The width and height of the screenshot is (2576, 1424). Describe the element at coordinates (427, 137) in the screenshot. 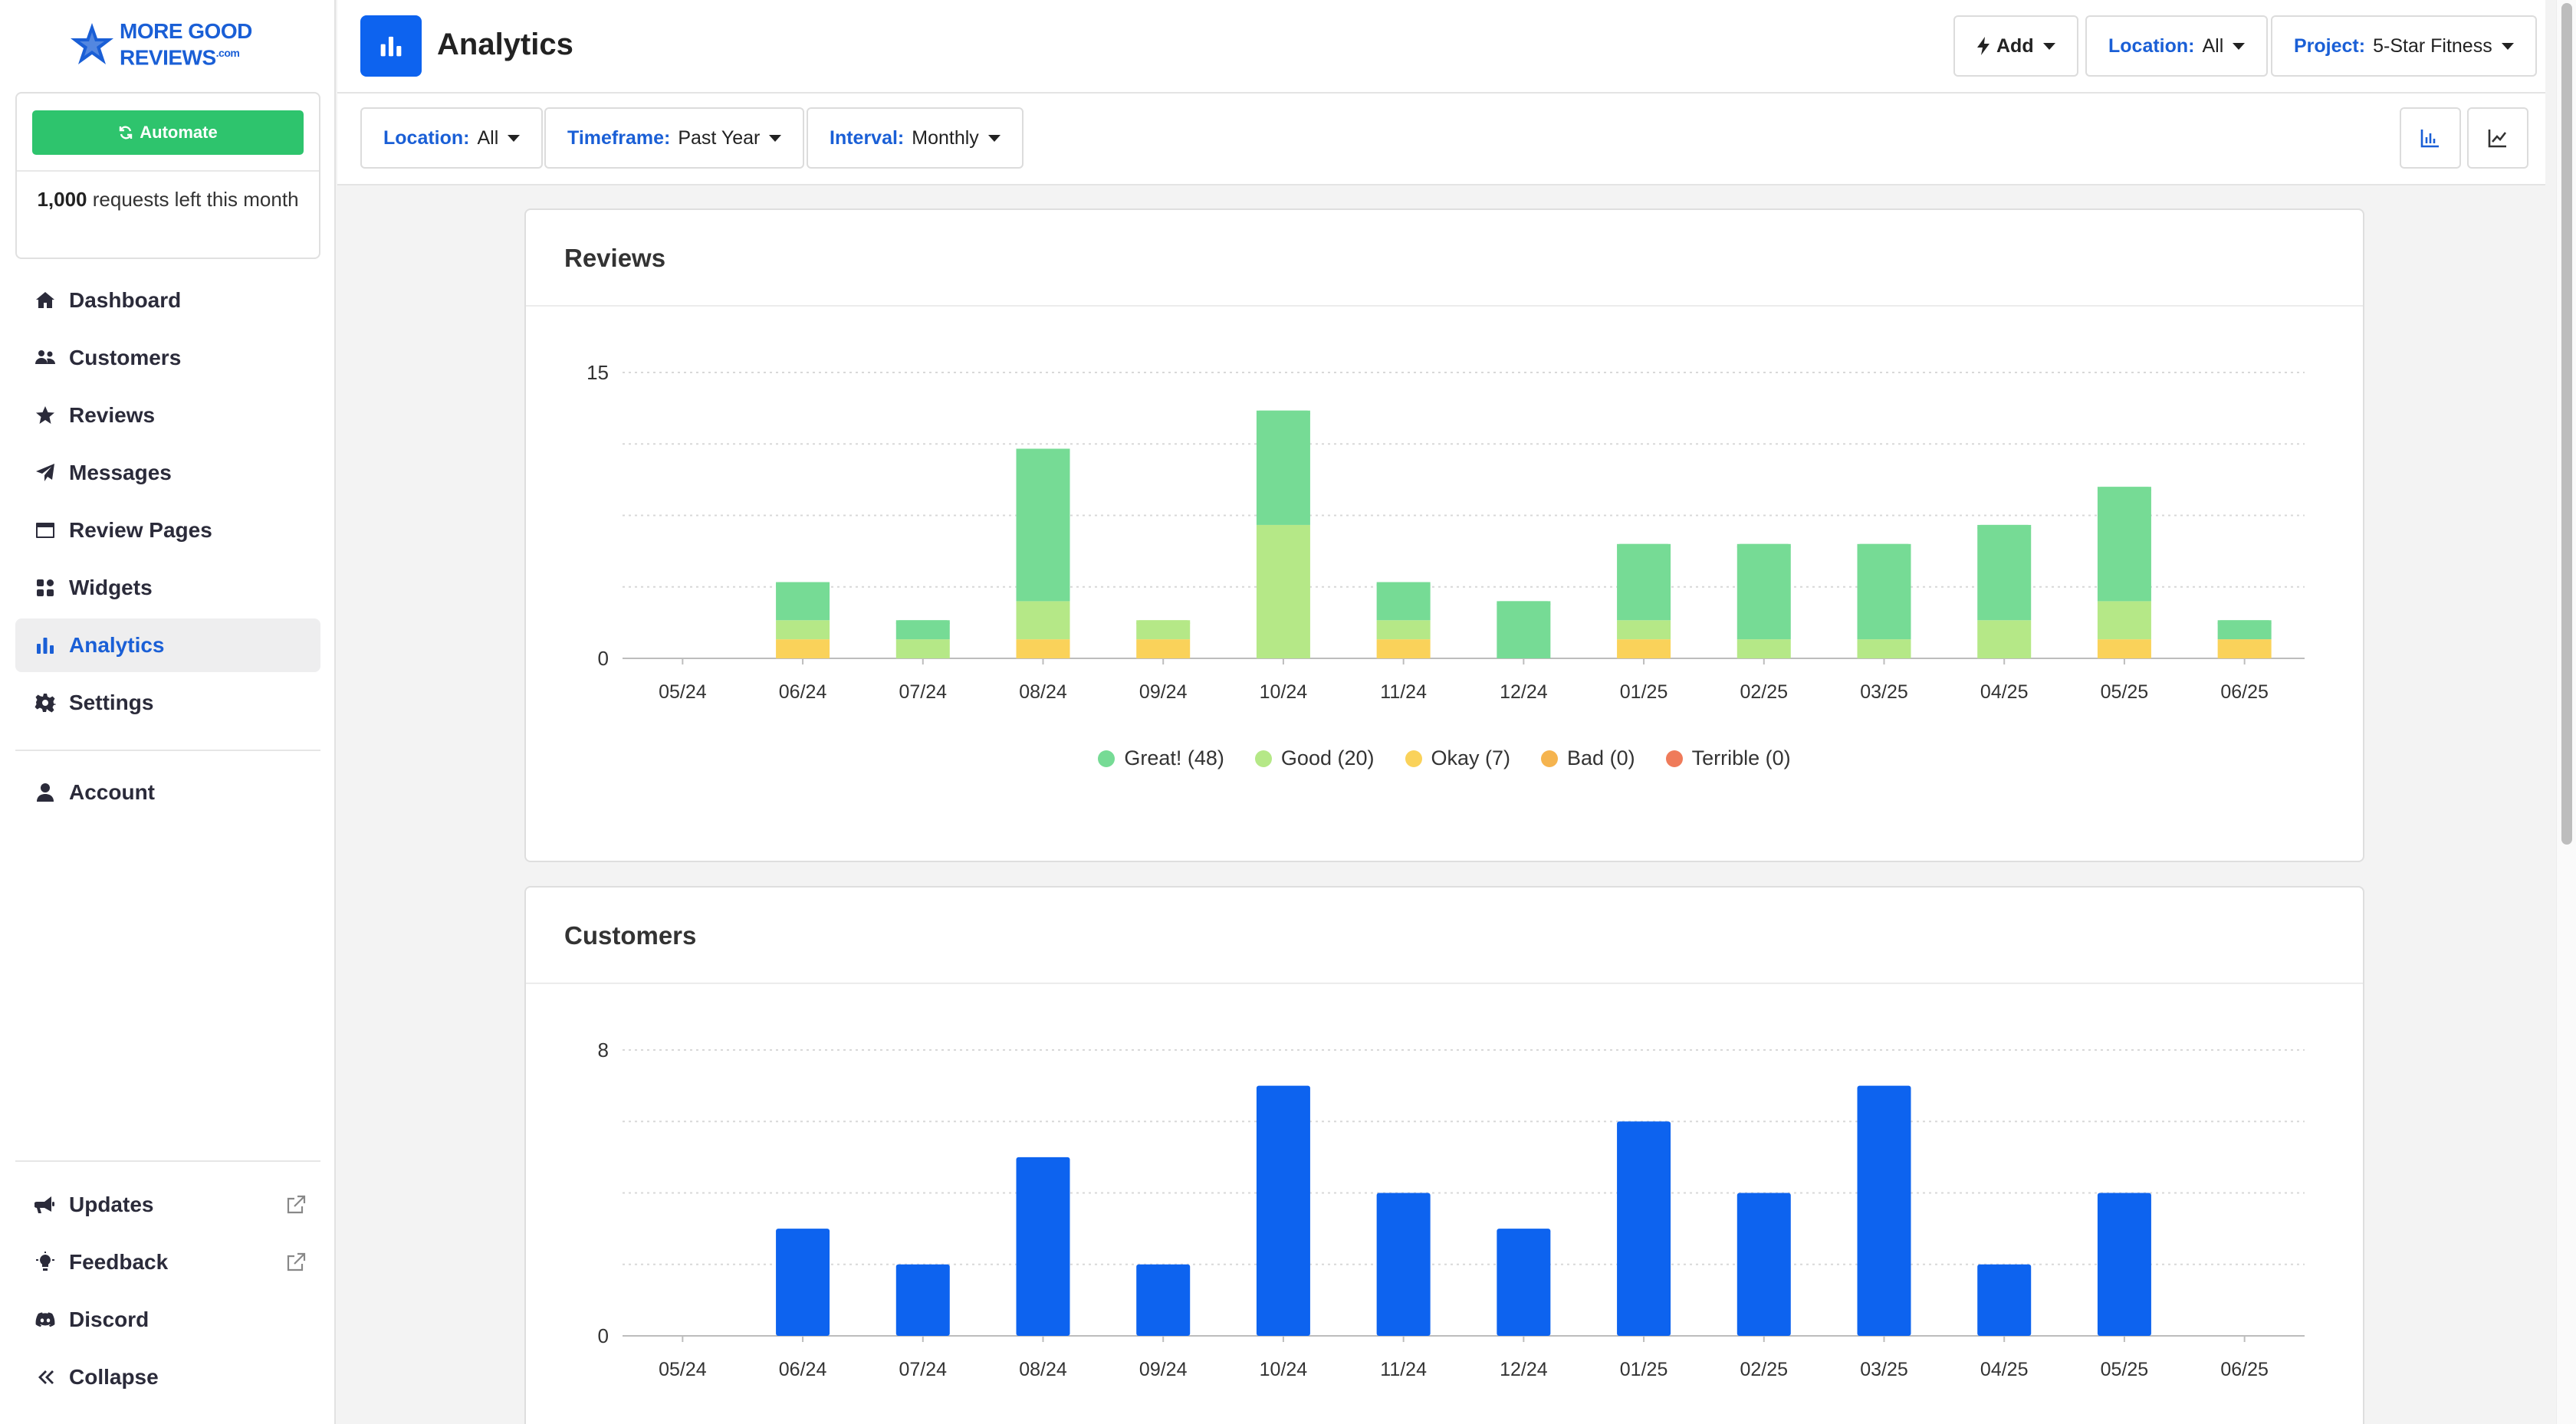

I see `filter-key: Location:` at that location.